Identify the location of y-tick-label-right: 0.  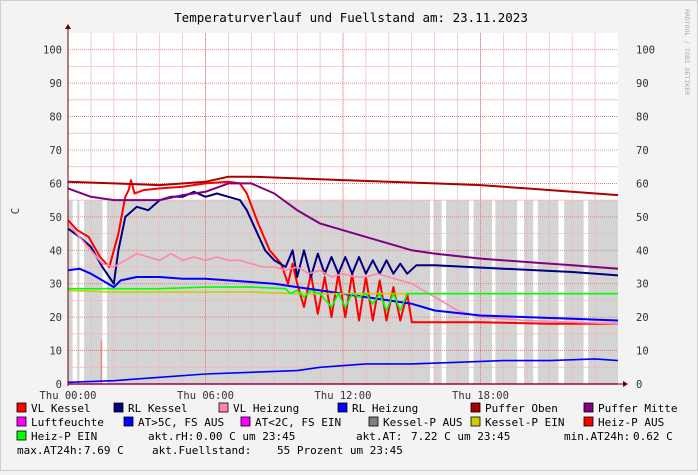
(639, 385).